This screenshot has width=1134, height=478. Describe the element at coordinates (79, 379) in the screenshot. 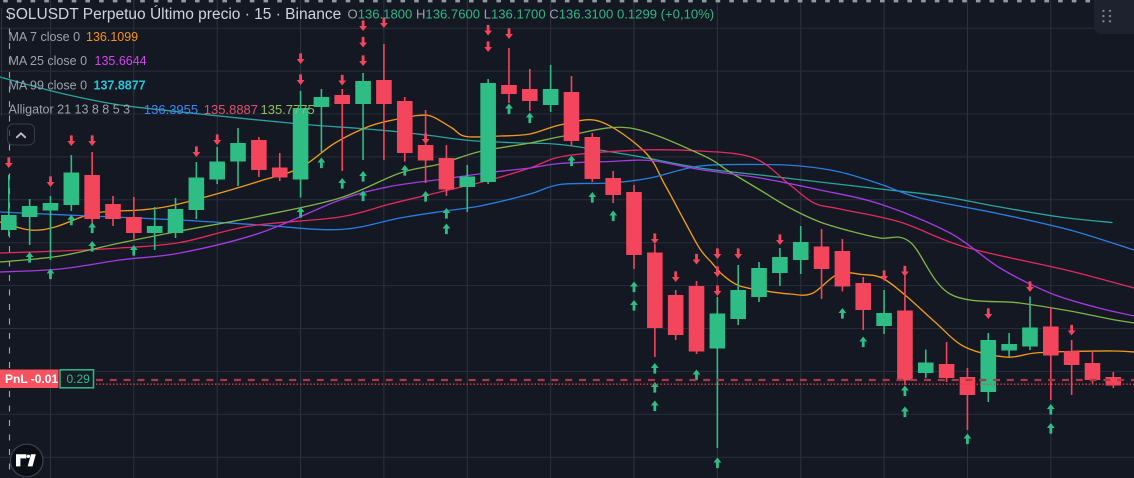

I see `svg-text: 0.29` at that location.